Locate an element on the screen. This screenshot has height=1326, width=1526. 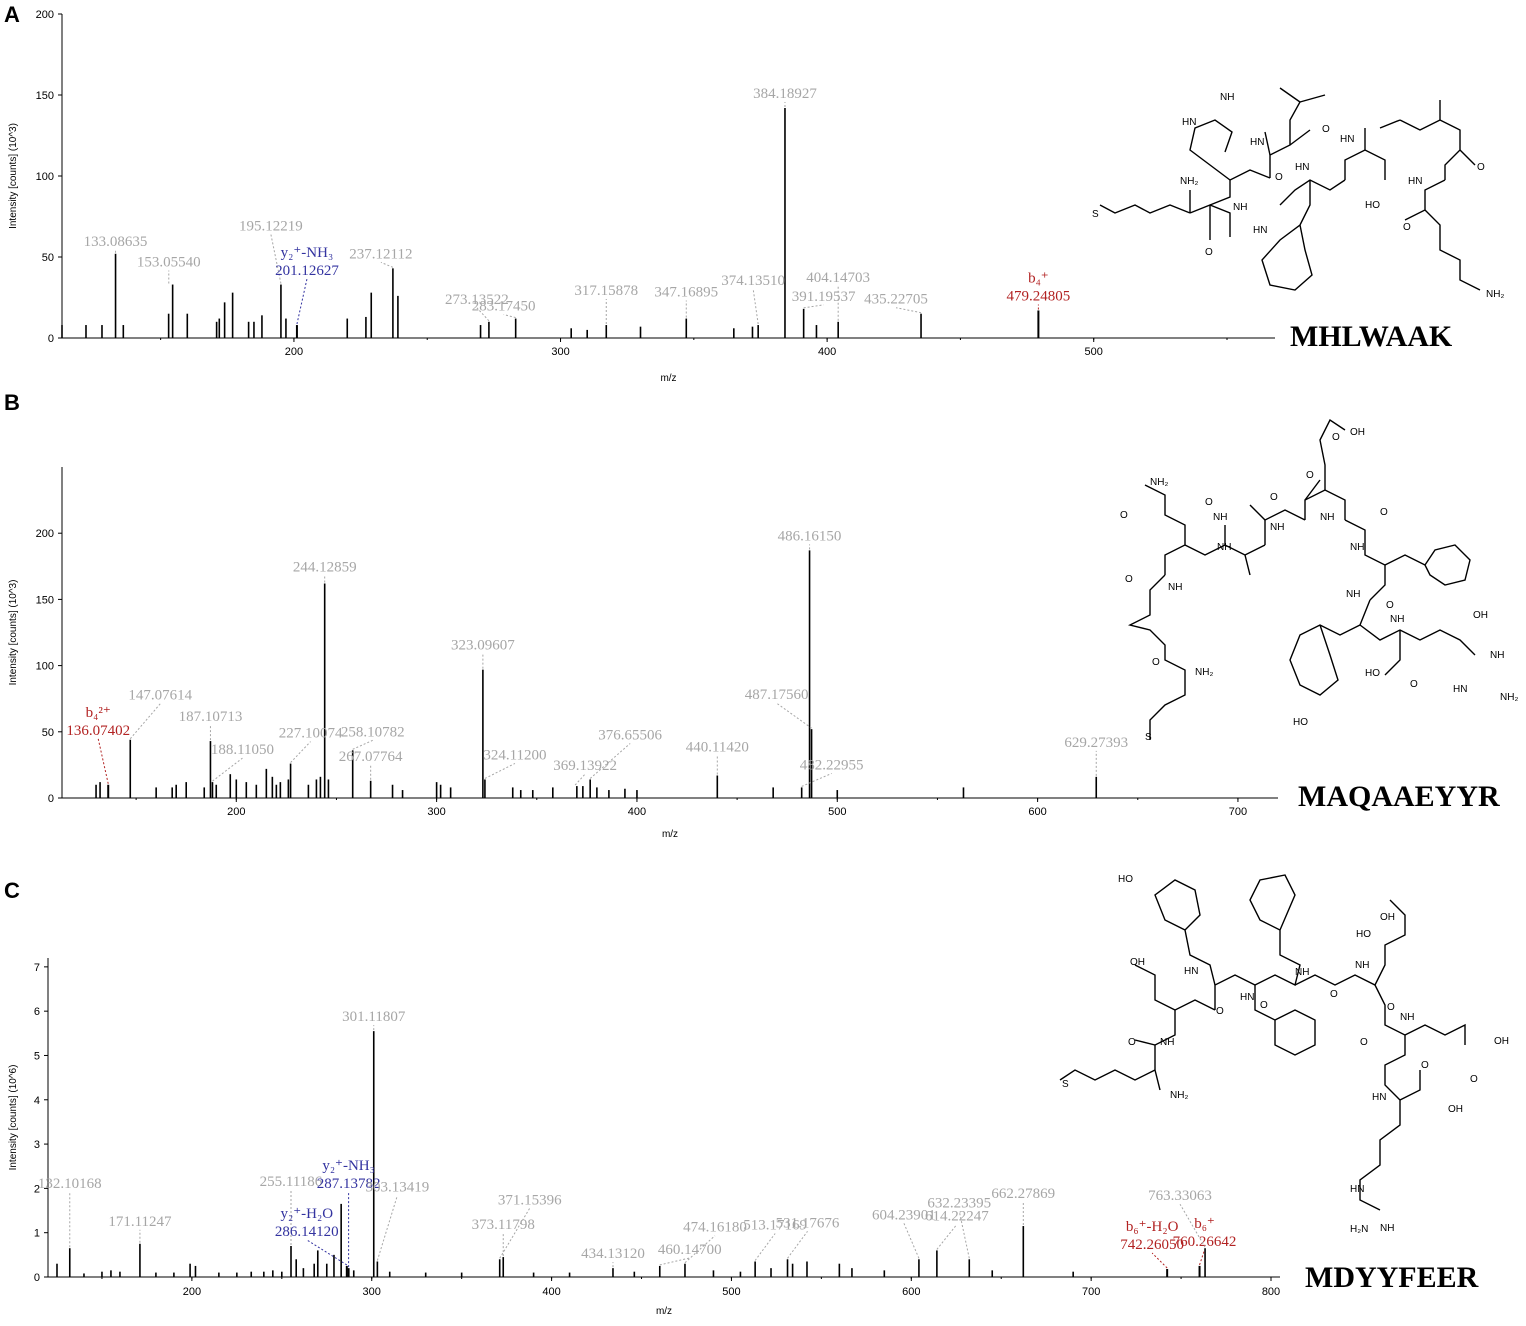
x-tick-label: 400 is located at coordinates (637, 812).